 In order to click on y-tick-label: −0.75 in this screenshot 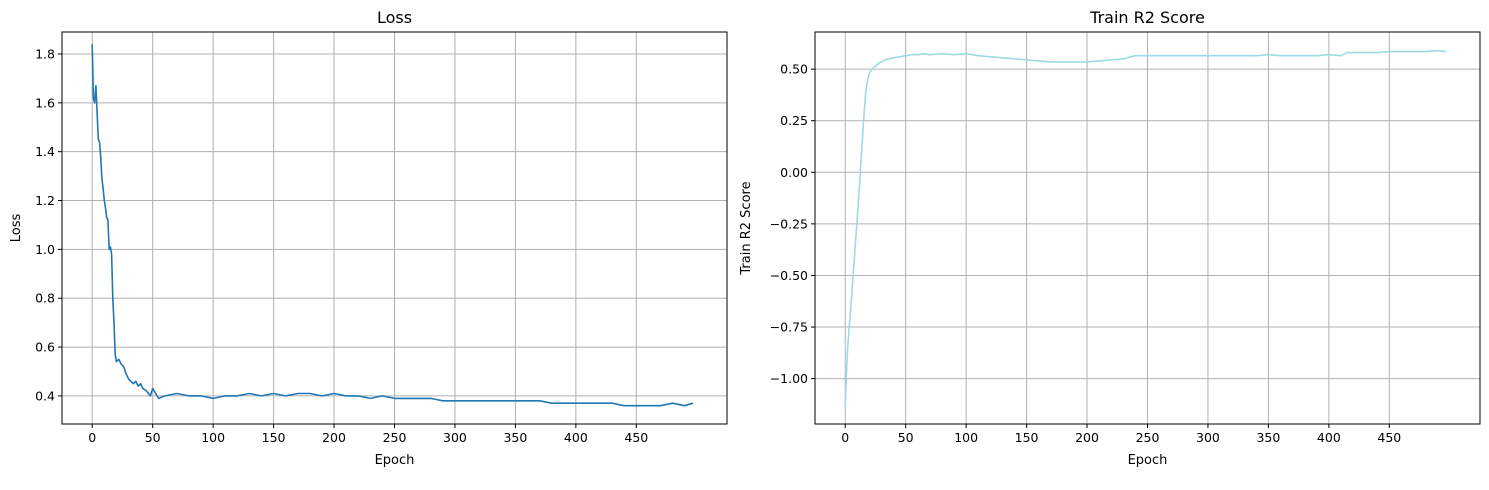, I will do `click(789, 327)`.